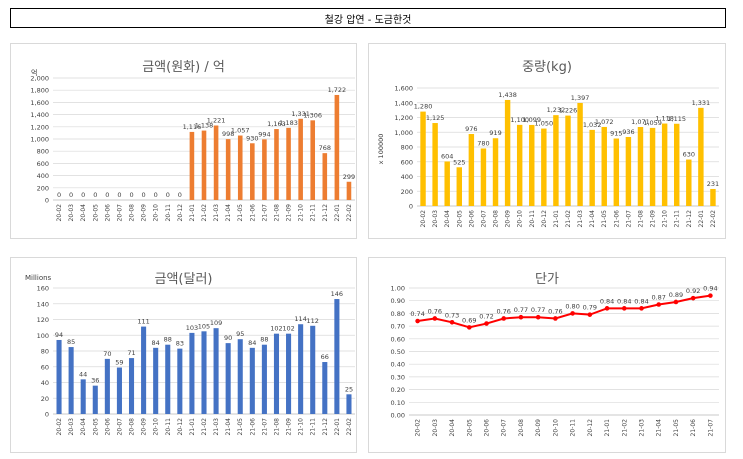  What do you see at coordinates (39, 91) in the screenshot?
I see `y-tick-label: 1,800` at bounding box center [39, 91].